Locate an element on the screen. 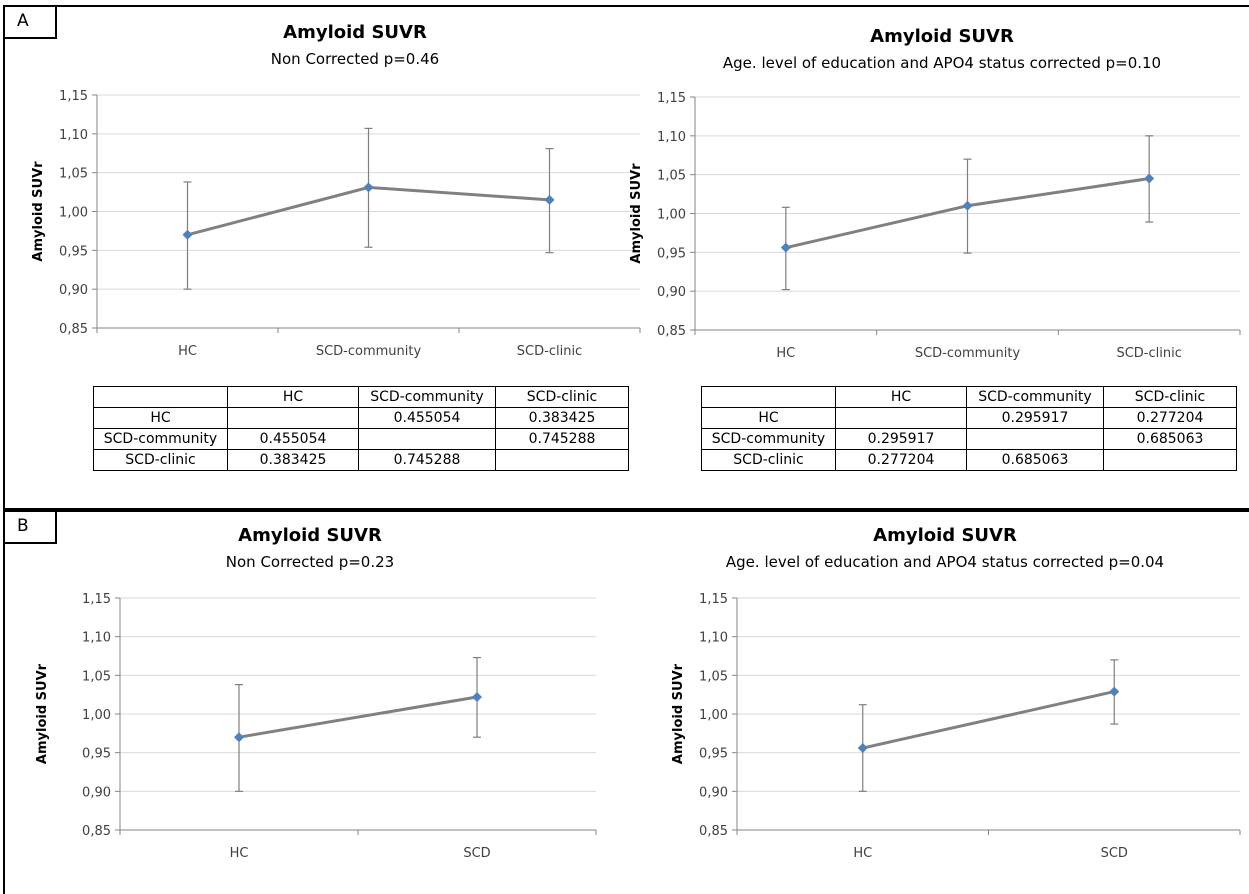  table-row: HC 0.295917 0.277204 is located at coordinates (969, 418).